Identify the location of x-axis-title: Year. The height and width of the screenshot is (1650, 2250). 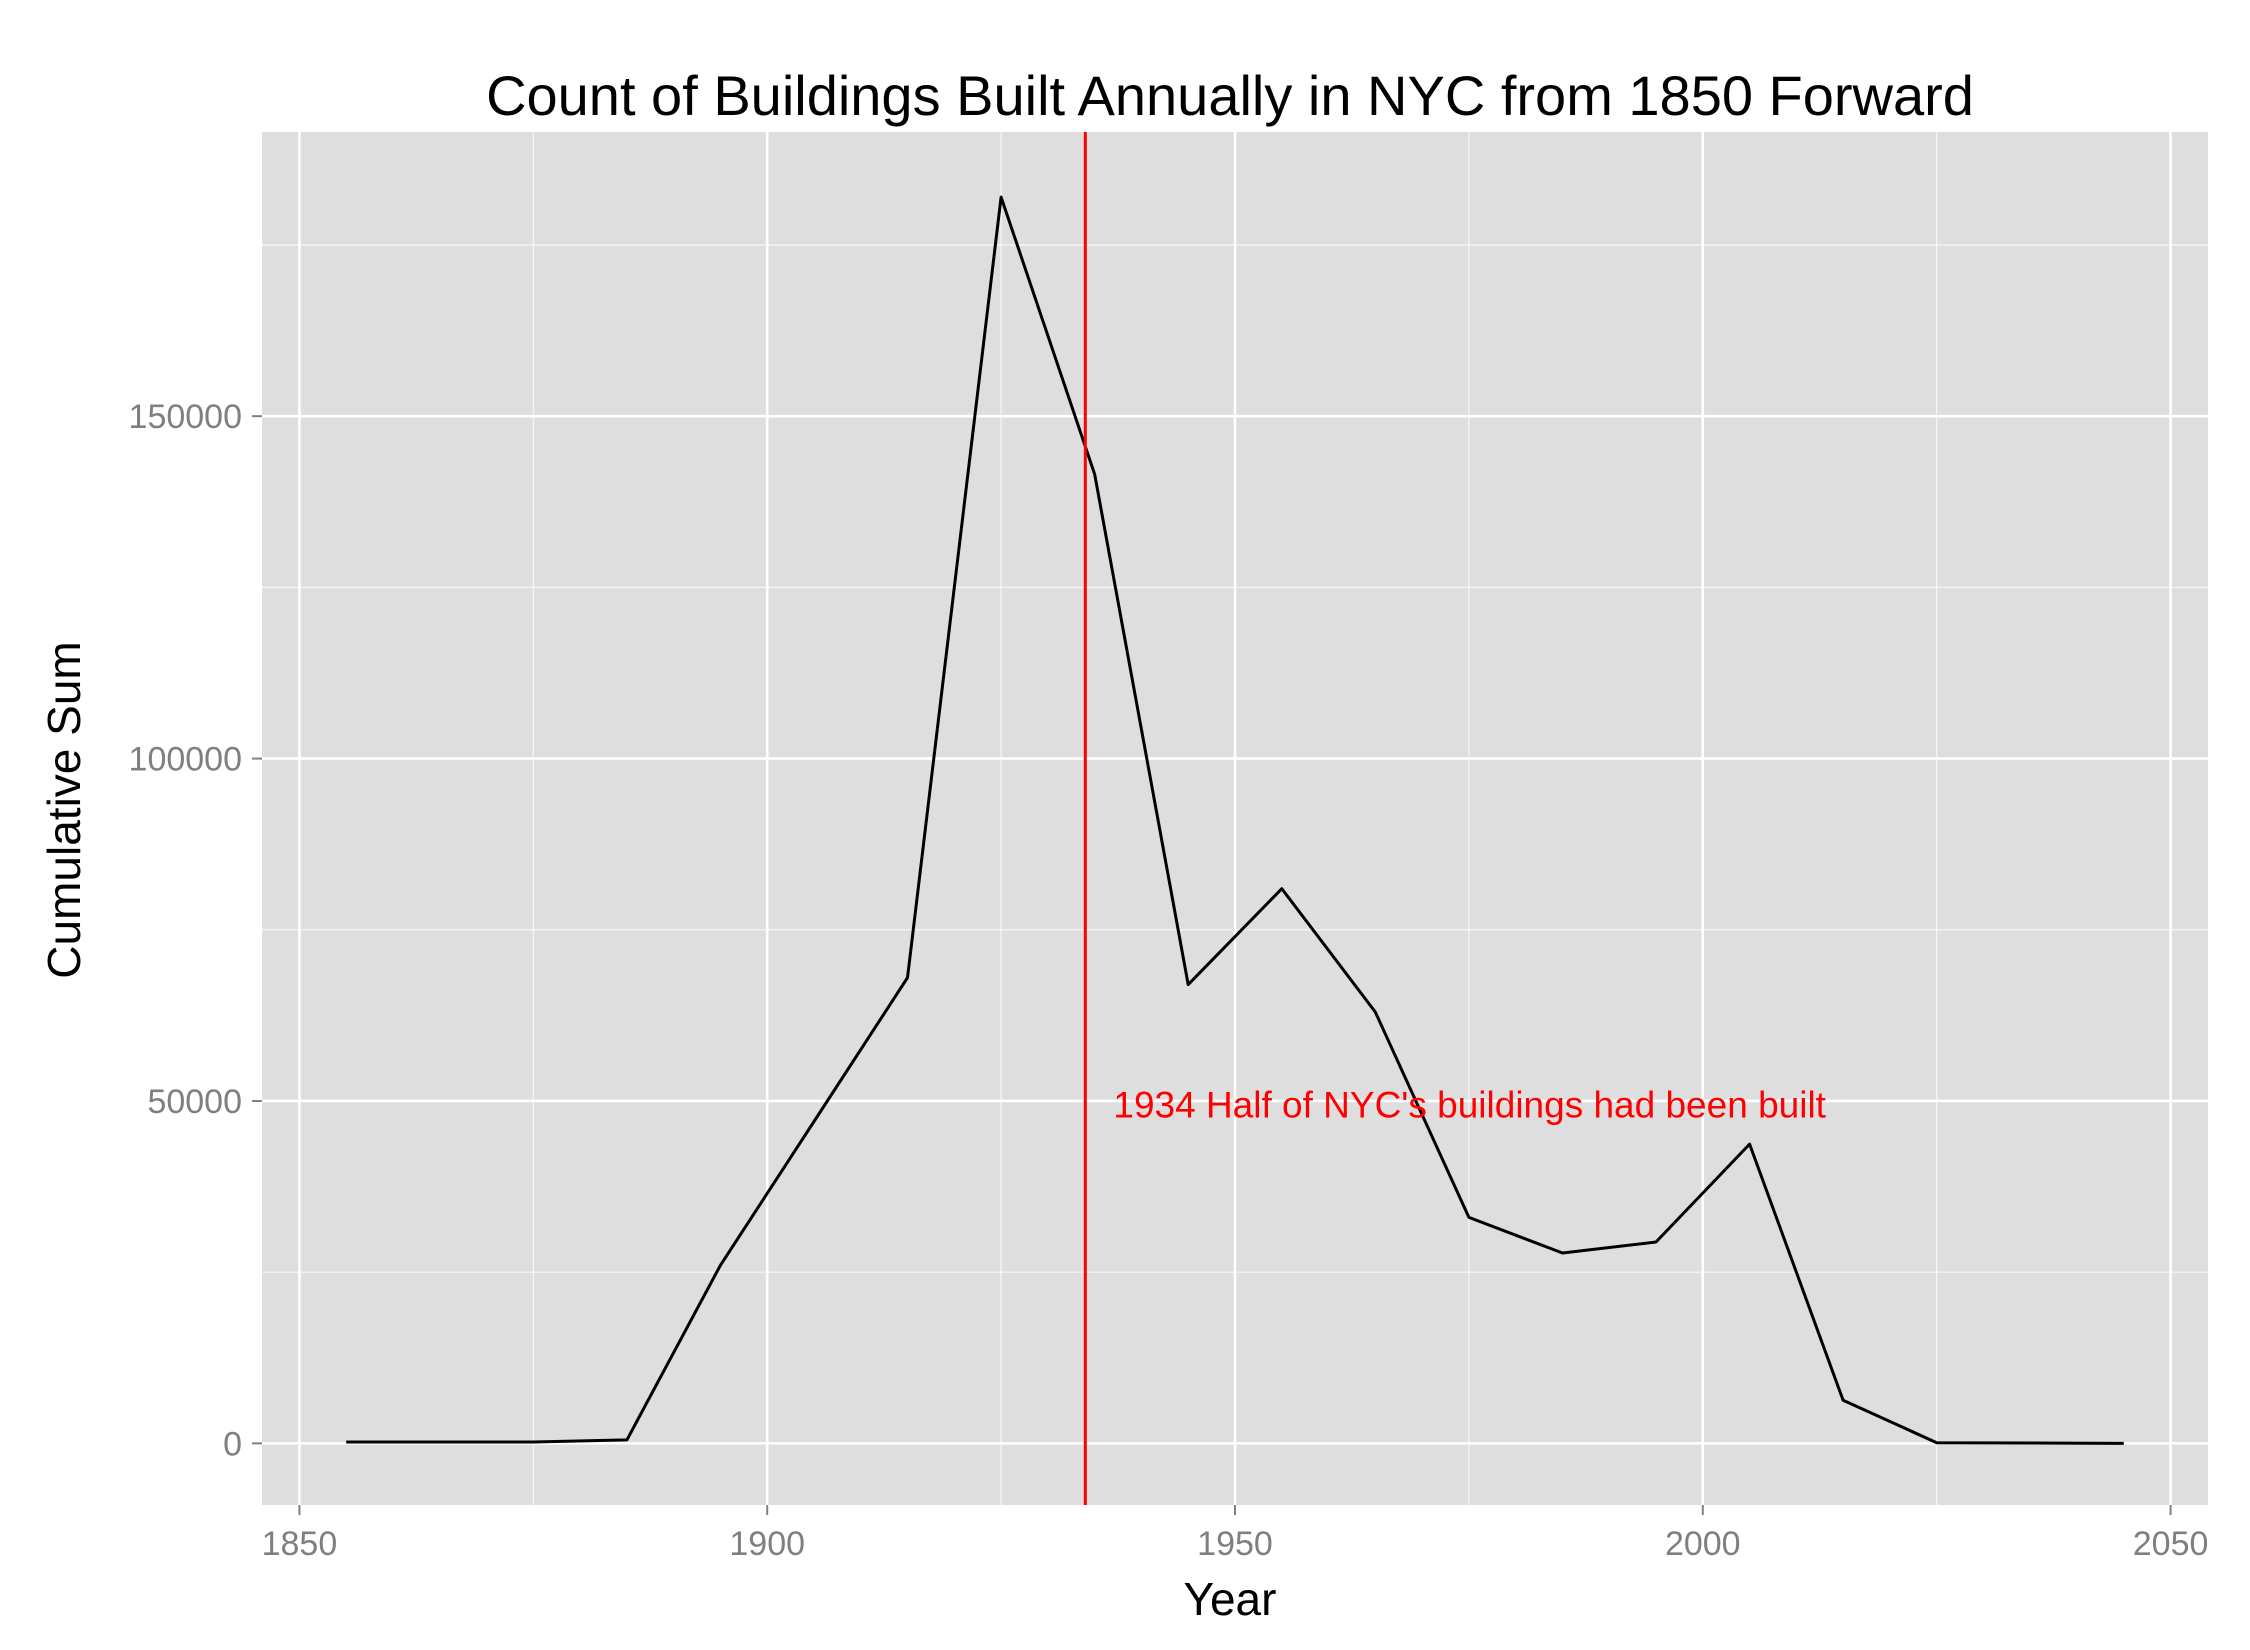
(1230, 1599).